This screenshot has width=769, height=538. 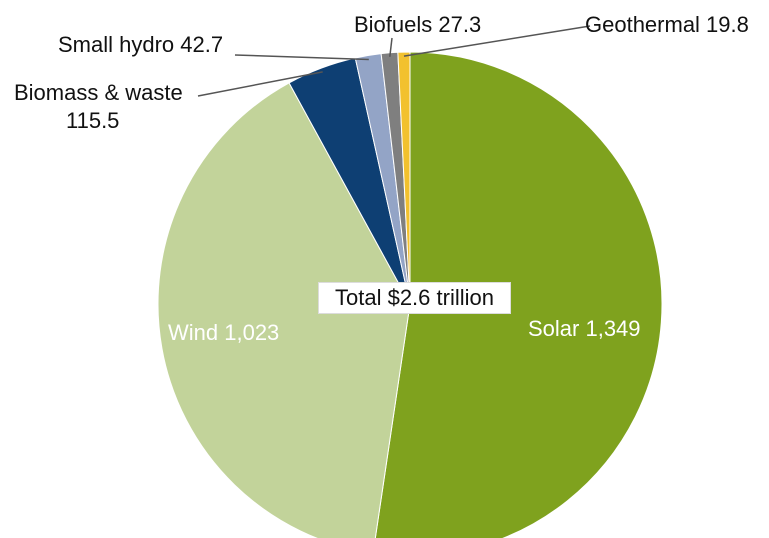 I want to click on leader-line-geothermal, so click(x=497, y=41).